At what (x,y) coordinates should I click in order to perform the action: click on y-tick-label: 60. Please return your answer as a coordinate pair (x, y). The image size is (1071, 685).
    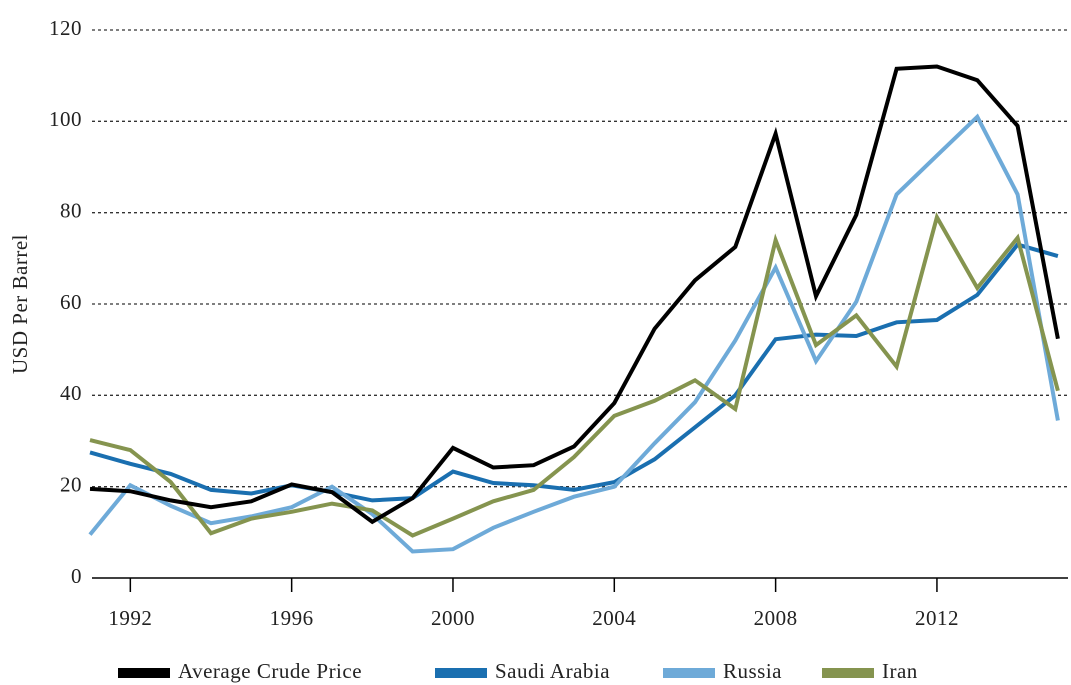
    Looking at the image, I should click on (71, 302).